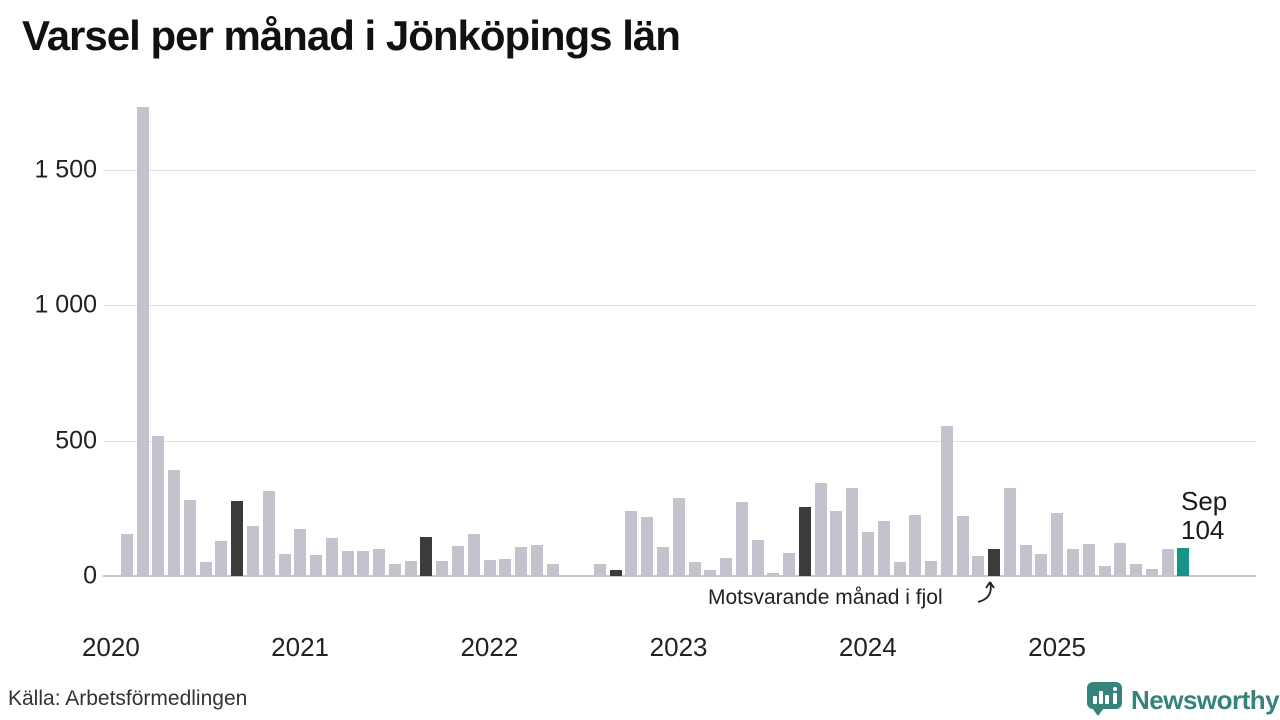 The image size is (1280, 720). I want to click on x-axis-line, so click(679, 576).